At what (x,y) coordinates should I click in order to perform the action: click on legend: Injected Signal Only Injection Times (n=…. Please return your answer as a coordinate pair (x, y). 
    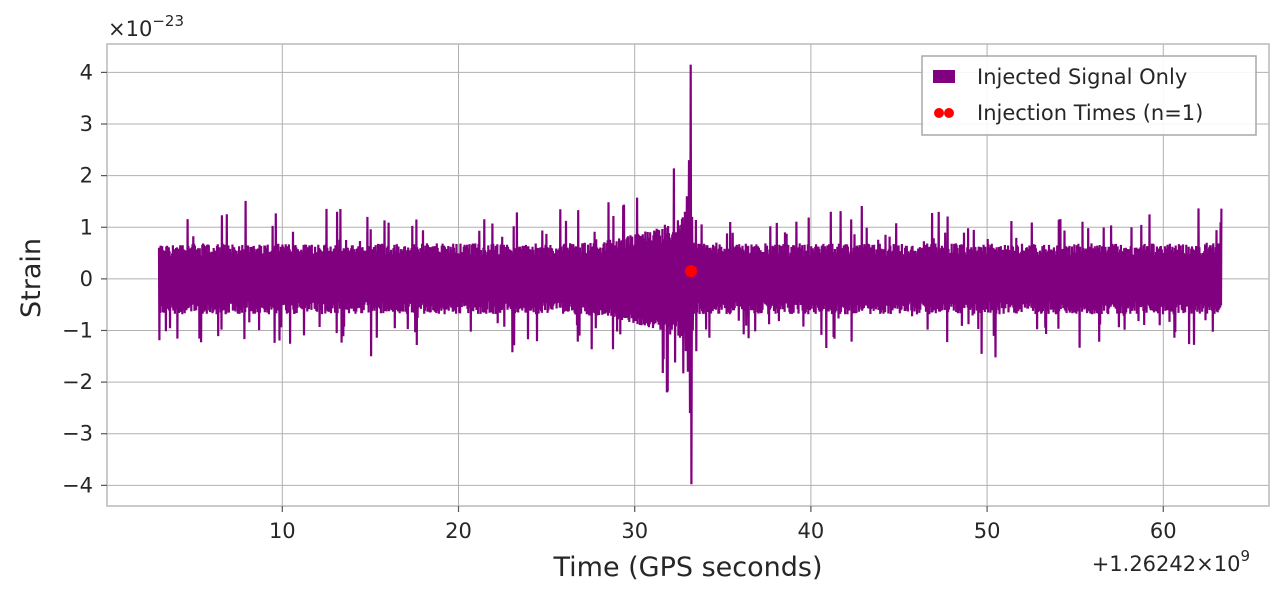
    Looking at the image, I should click on (1089, 95).